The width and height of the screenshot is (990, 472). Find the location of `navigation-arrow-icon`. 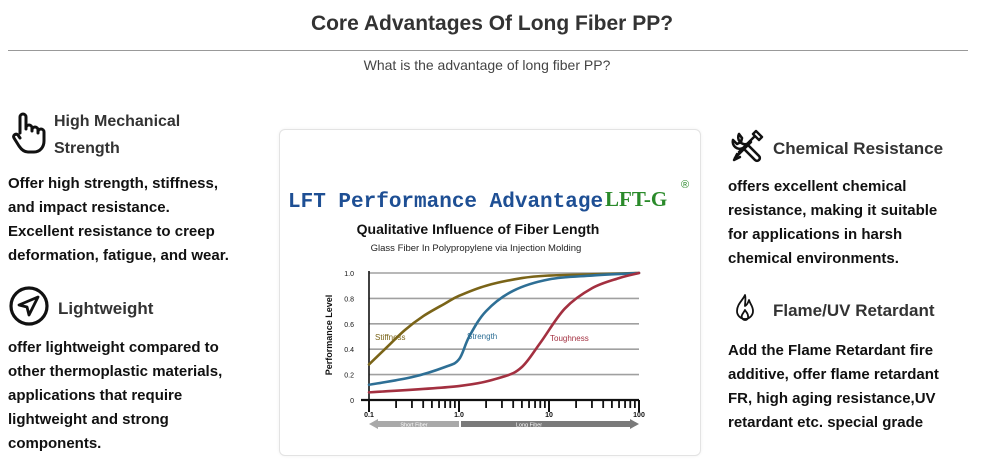

navigation-arrow-icon is located at coordinates (29, 308).